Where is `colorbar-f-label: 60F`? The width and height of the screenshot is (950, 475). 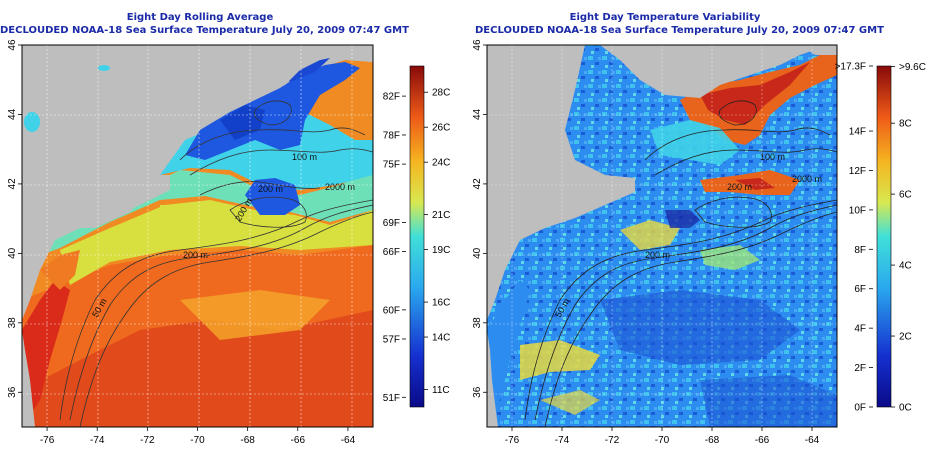 colorbar-f-label: 60F is located at coordinates (391, 310).